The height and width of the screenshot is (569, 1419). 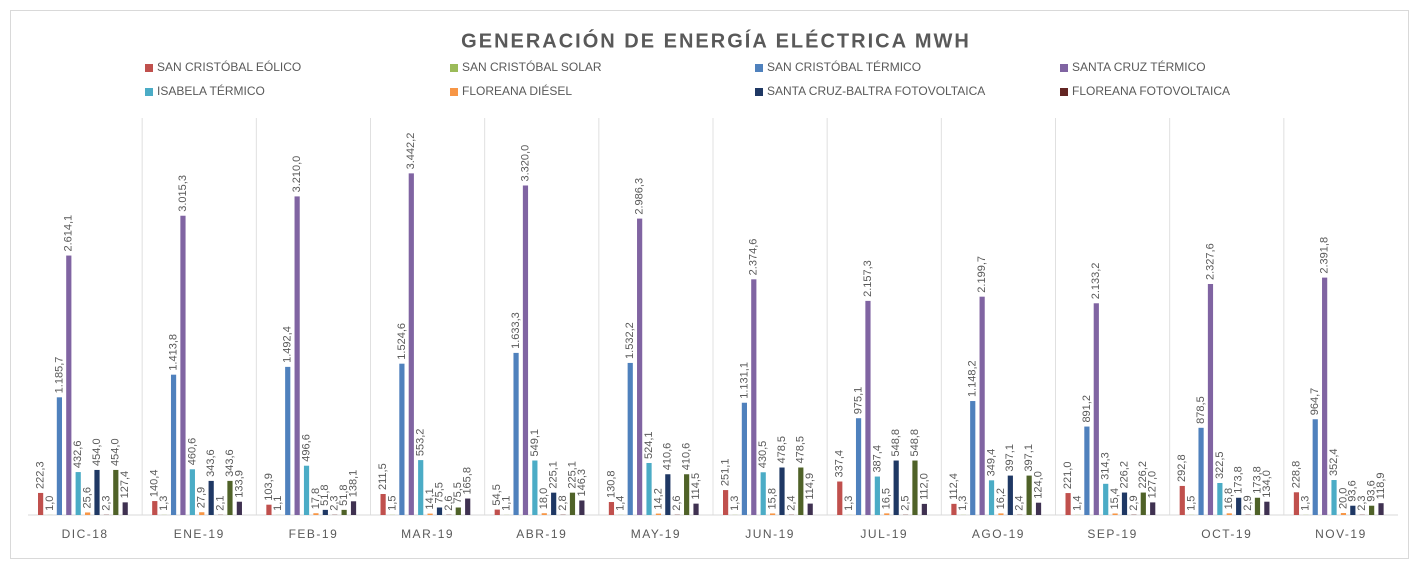 I want to click on value-label: 2.614,1, so click(x=69, y=233).